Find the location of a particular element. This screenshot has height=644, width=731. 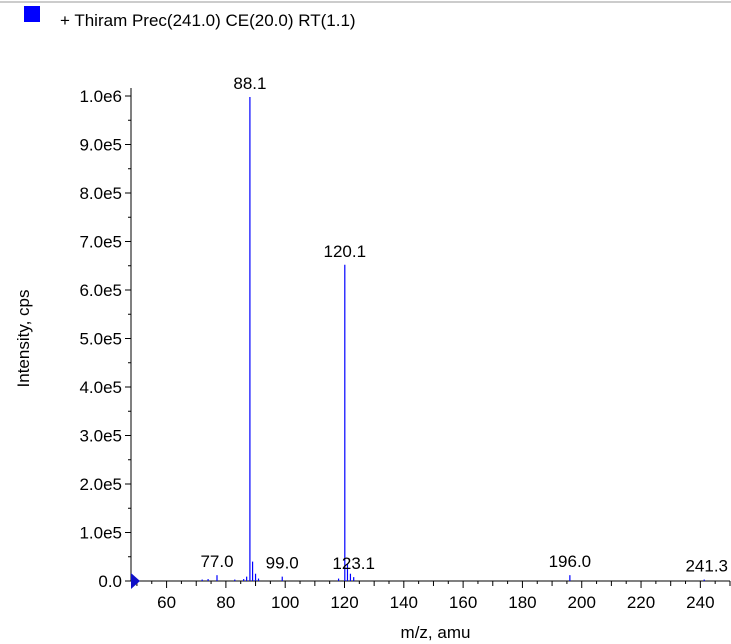

legend-label: + Thiram Prec(241.0) CE(20.0) RT(1.1) is located at coordinates (208, 20).